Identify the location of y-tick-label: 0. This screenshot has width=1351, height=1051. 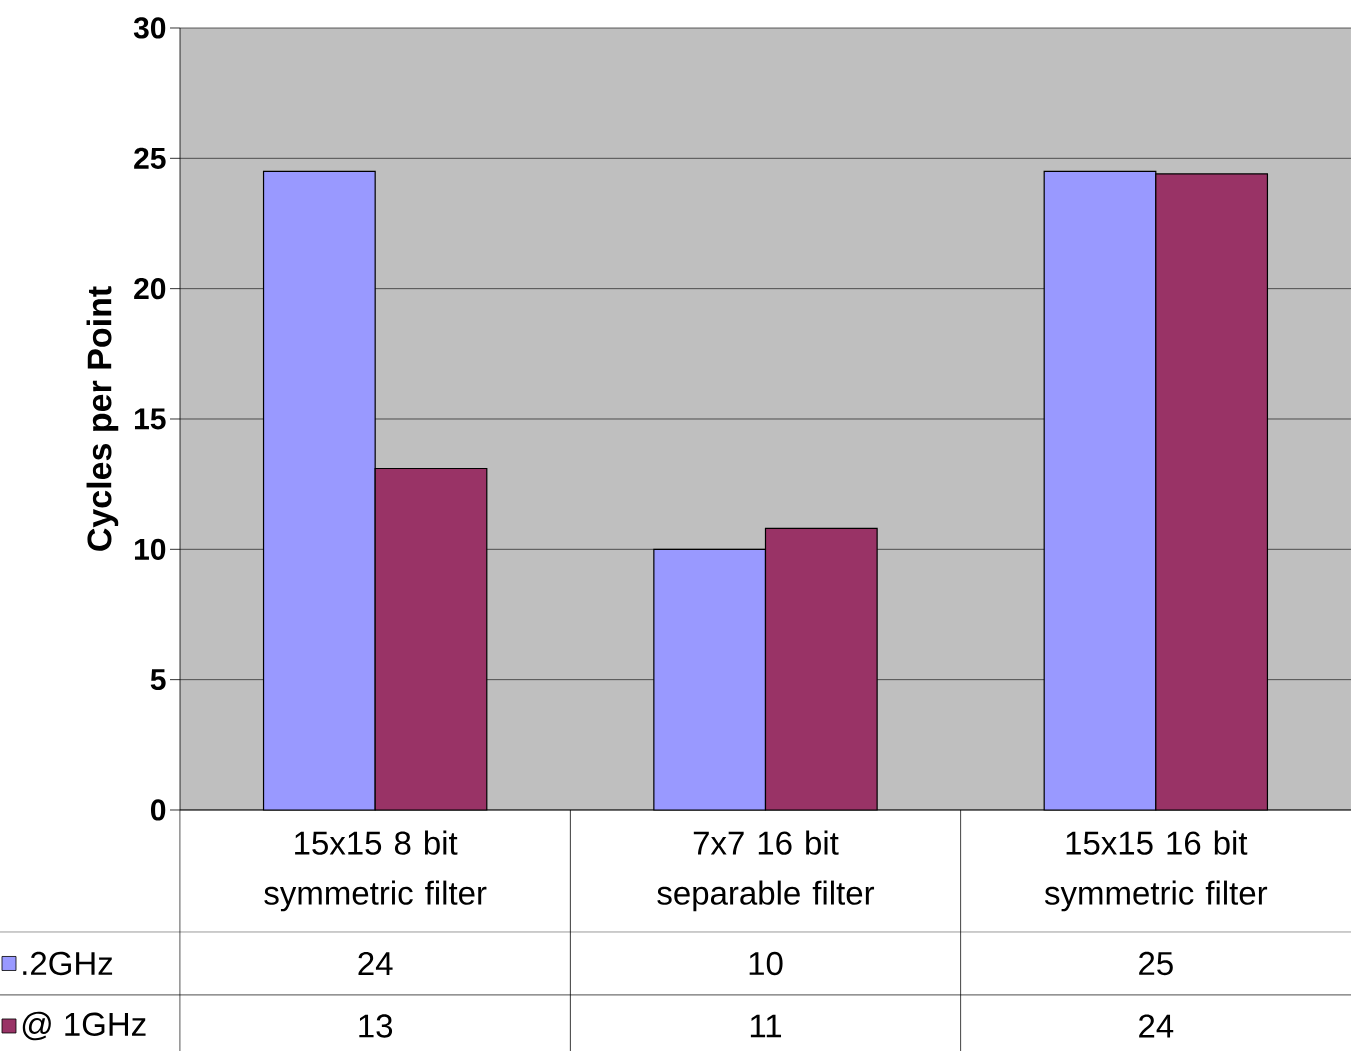
(158, 810).